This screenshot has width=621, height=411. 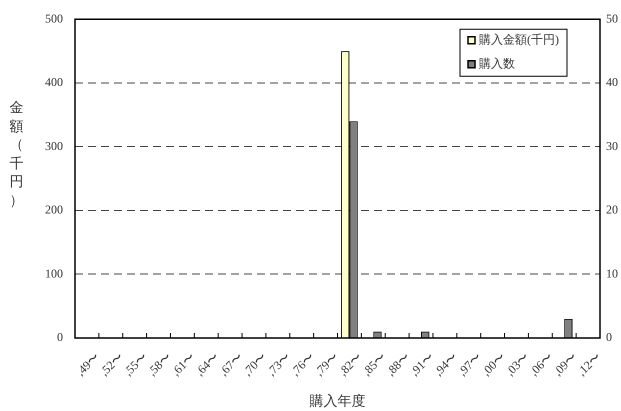 What do you see at coordinates (497, 63) in the screenshot?
I see `legend-label: 購入数` at bounding box center [497, 63].